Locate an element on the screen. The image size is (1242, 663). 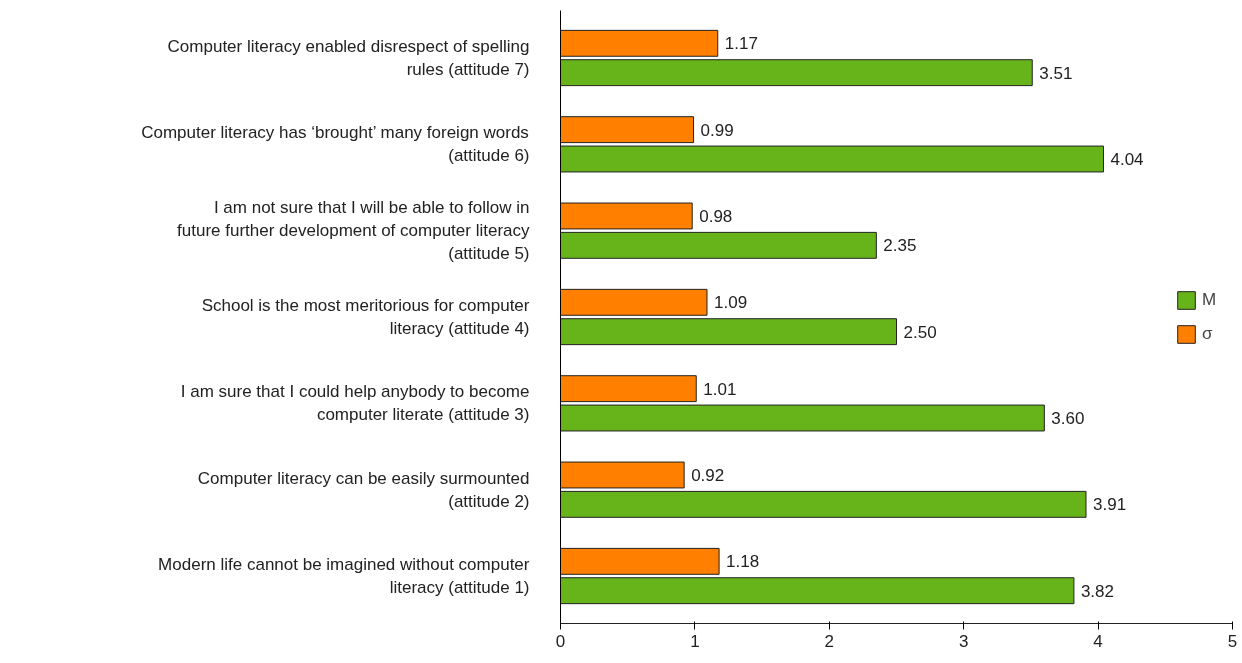
y-tick-label: Computer literacy has ‘brought’ many foreign words (attitude 6) is located at coordinates (335, 144).